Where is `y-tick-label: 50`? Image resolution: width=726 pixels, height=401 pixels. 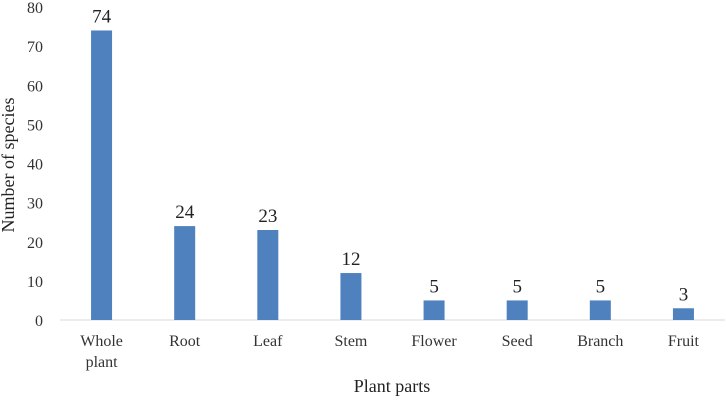 y-tick-label: 50 is located at coordinates (35, 125).